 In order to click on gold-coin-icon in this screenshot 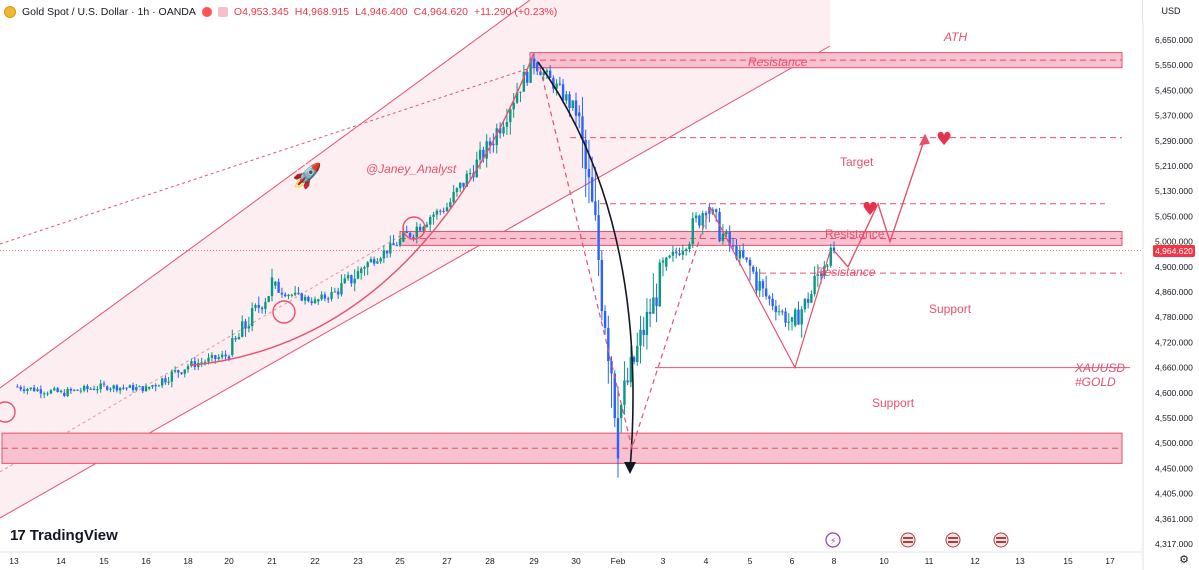, I will do `click(10, 12)`.